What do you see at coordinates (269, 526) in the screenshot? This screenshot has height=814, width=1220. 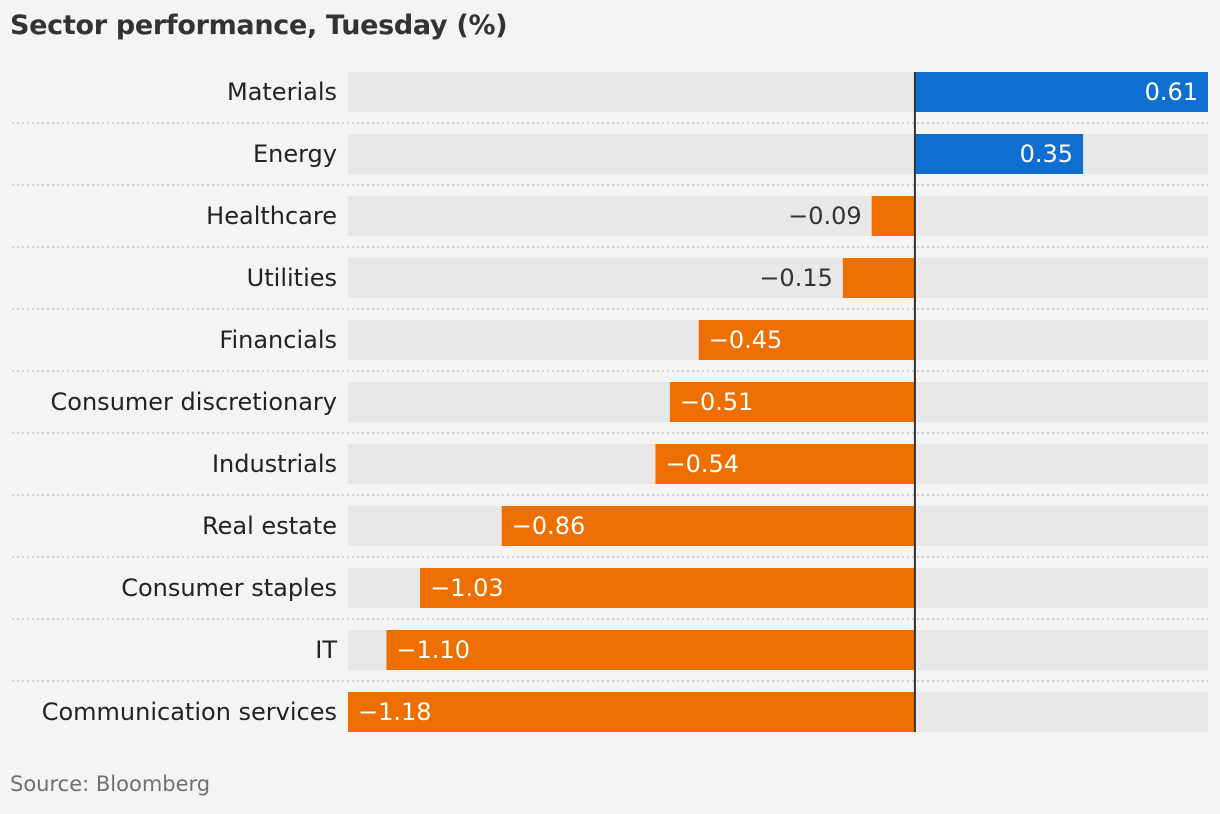 I see `category-label: Real estate` at bounding box center [269, 526].